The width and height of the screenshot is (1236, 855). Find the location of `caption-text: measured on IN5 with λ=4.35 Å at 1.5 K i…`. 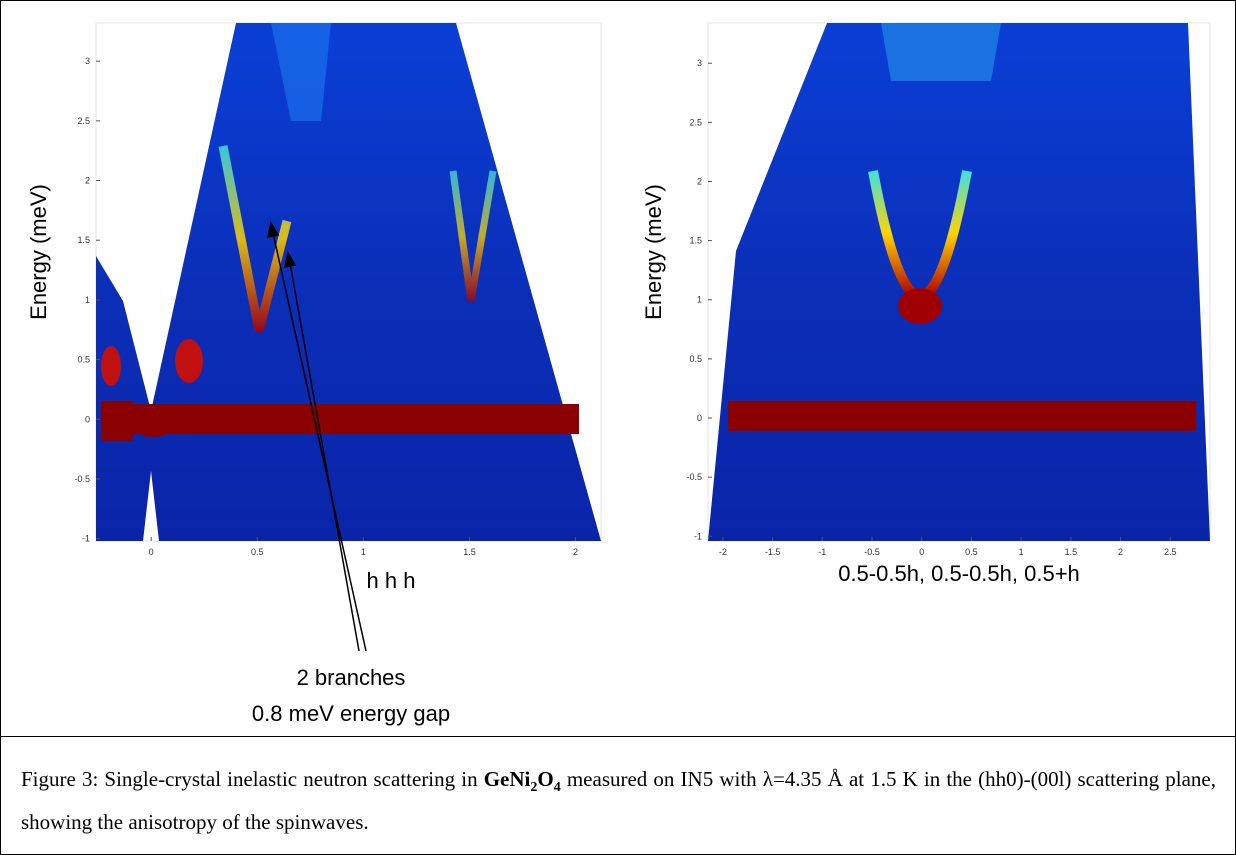

caption-text: measured on IN5 with λ=4.35 Å at 1.5 K i… is located at coordinates (618, 800).